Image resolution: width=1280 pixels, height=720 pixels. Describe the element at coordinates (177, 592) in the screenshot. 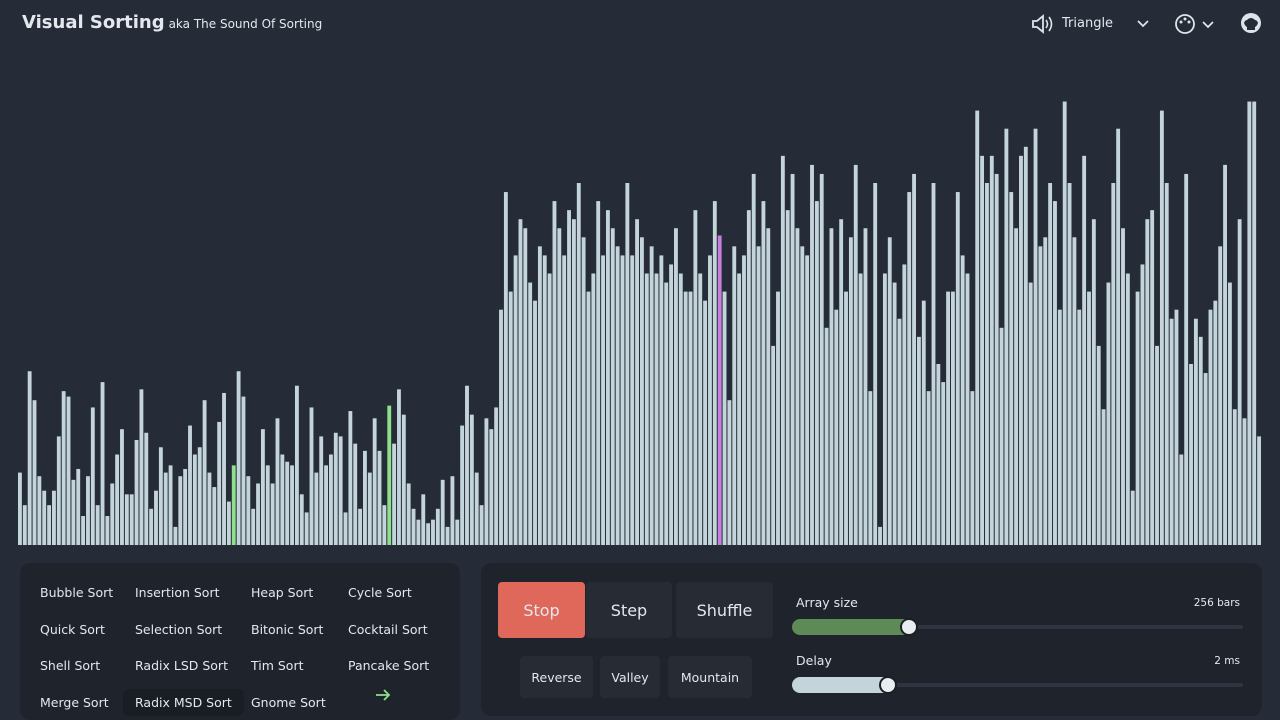

I see `algorithm-option: Insertion Sort` at that location.